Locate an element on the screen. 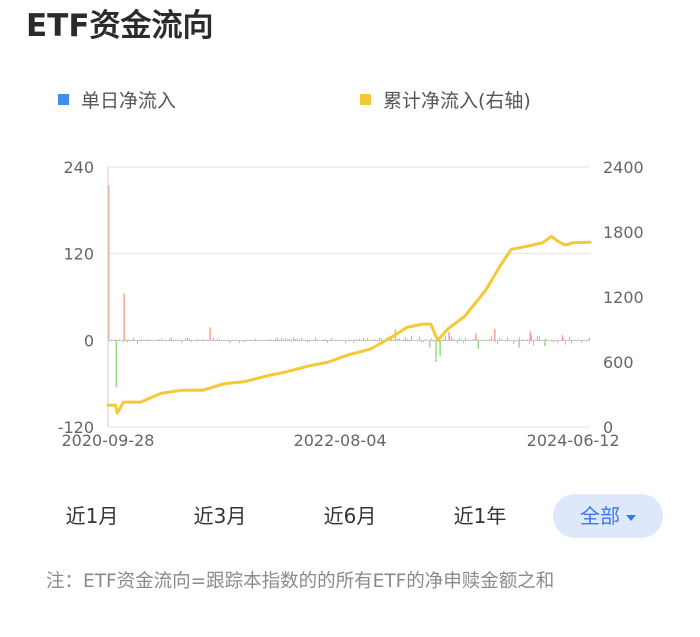 The width and height of the screenshot is (700, 637). range-6m-button: 近6月 is located at coordinates (350, 516).